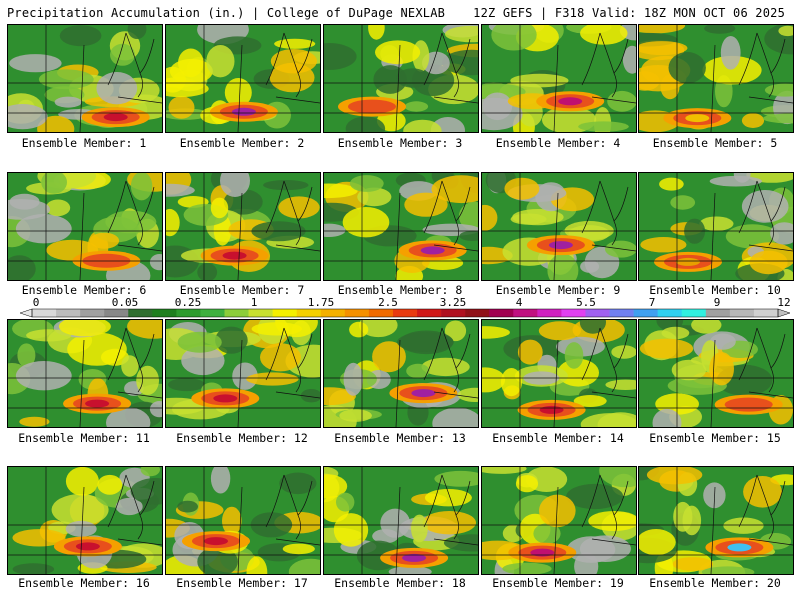 The height and width of the screenshot is (600, 800). What do you see at coordinates (84, 438) in the screenshot?
I see `member-label: Ensemble Member: 11` at bounding box center [84, 438].